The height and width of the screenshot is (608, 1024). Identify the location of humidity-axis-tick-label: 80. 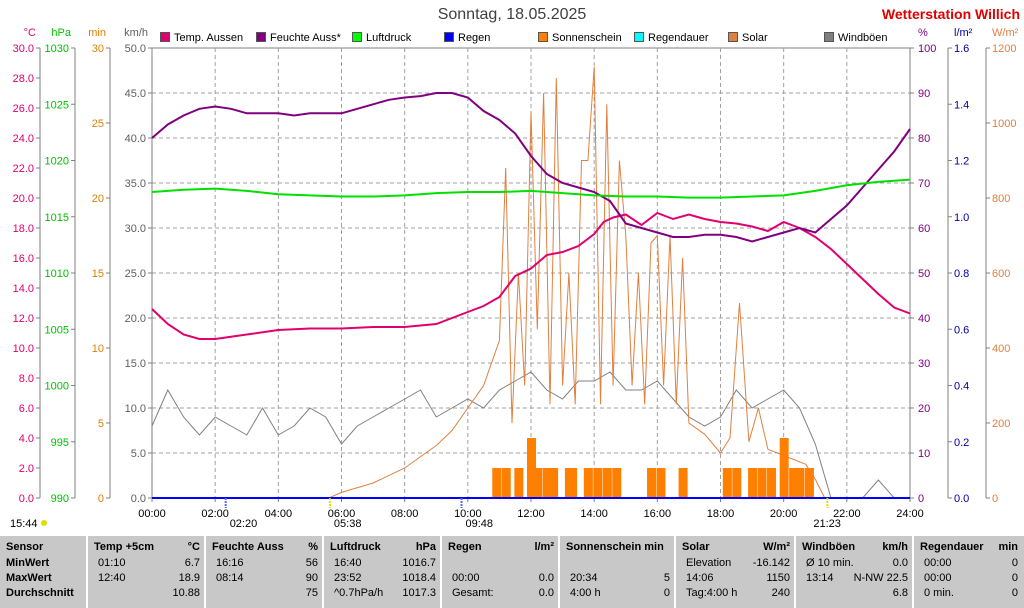
(924, 139).